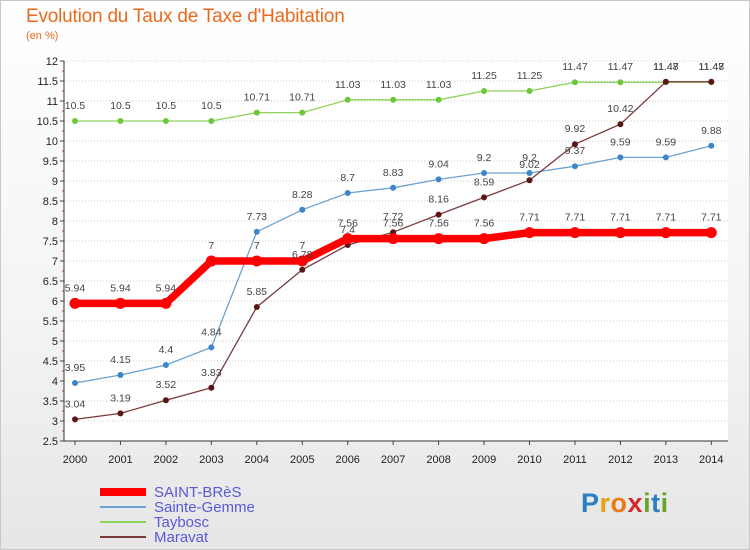  What do you see at coordinates (47, 82) in the screenshot?
I see `y-tick-label: 11.5` at bounding box center [47, 82].